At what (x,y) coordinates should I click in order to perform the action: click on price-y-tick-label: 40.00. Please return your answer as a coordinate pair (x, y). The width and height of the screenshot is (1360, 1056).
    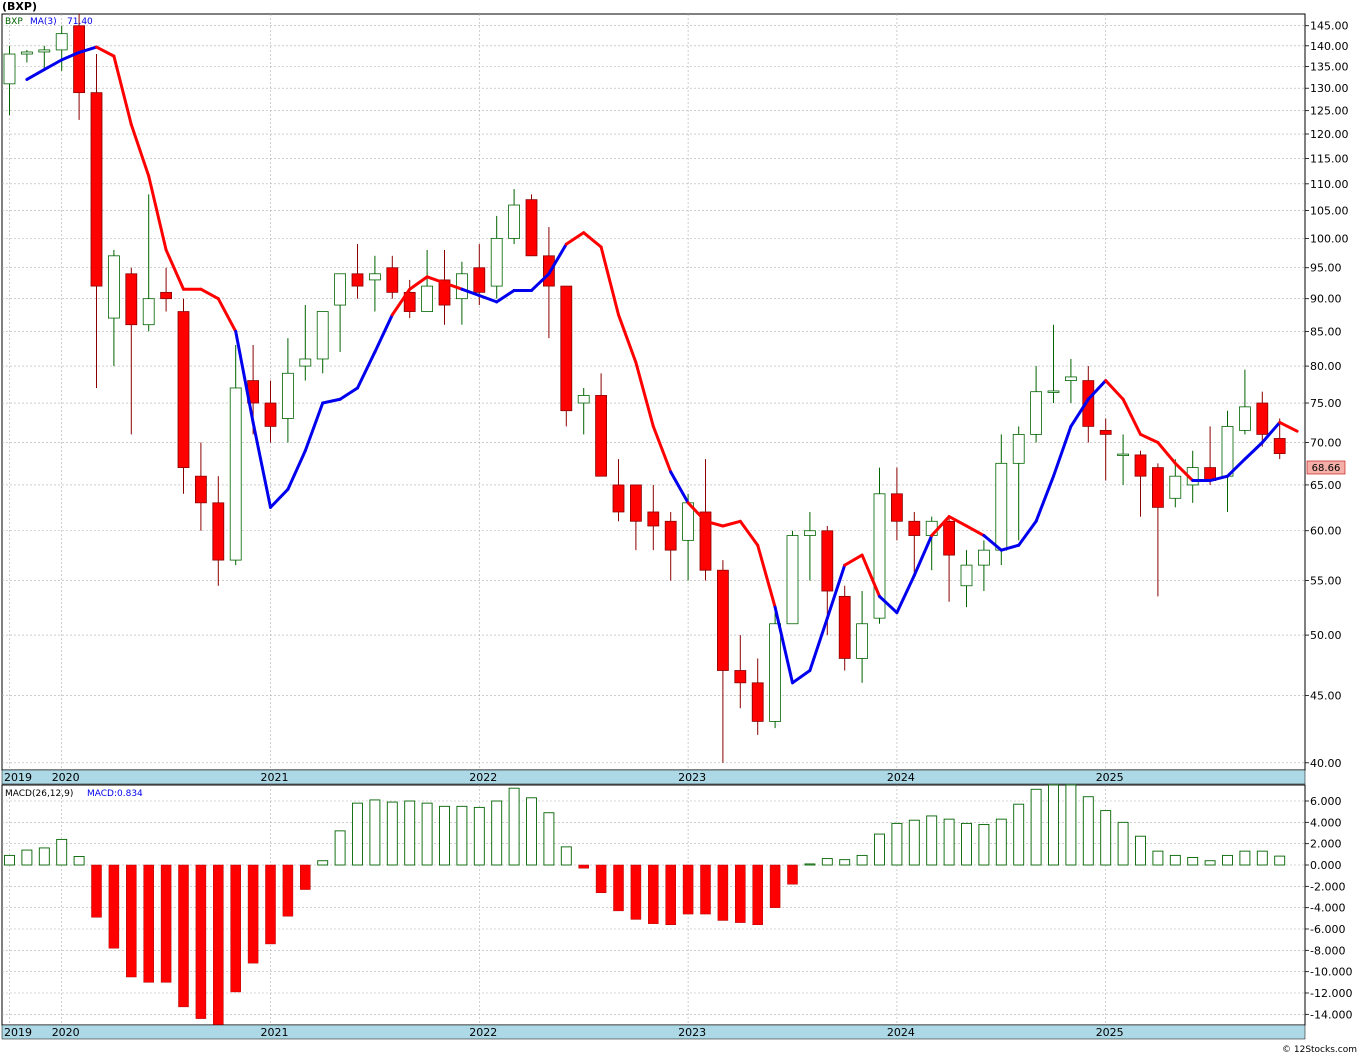
    Looking at the image, I should click on (1326, 763).